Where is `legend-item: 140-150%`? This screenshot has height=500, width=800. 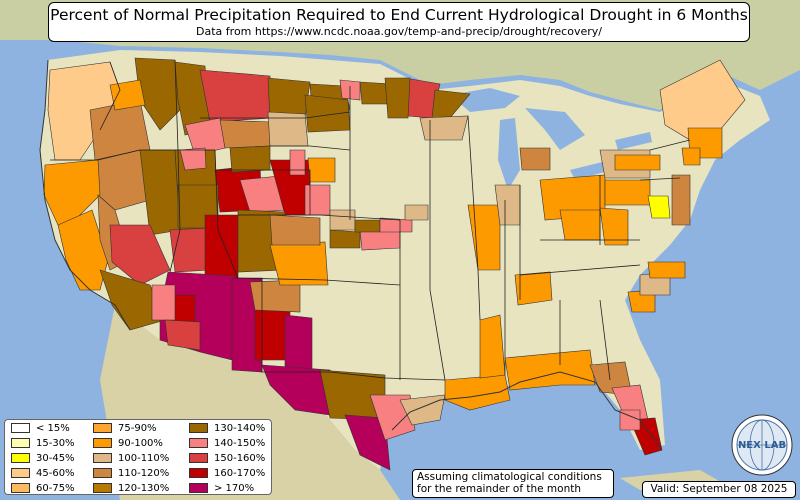
legend-item: 140-150% is located at coordinates (227, 444).